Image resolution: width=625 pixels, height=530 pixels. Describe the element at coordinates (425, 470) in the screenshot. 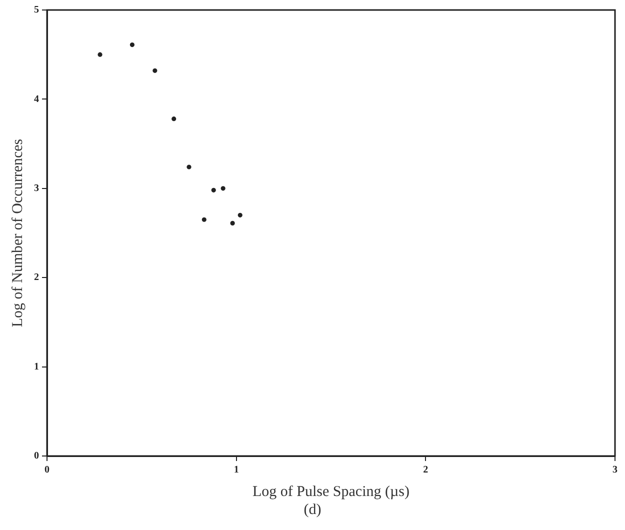

I see `x-tick-label: 2` at that location.